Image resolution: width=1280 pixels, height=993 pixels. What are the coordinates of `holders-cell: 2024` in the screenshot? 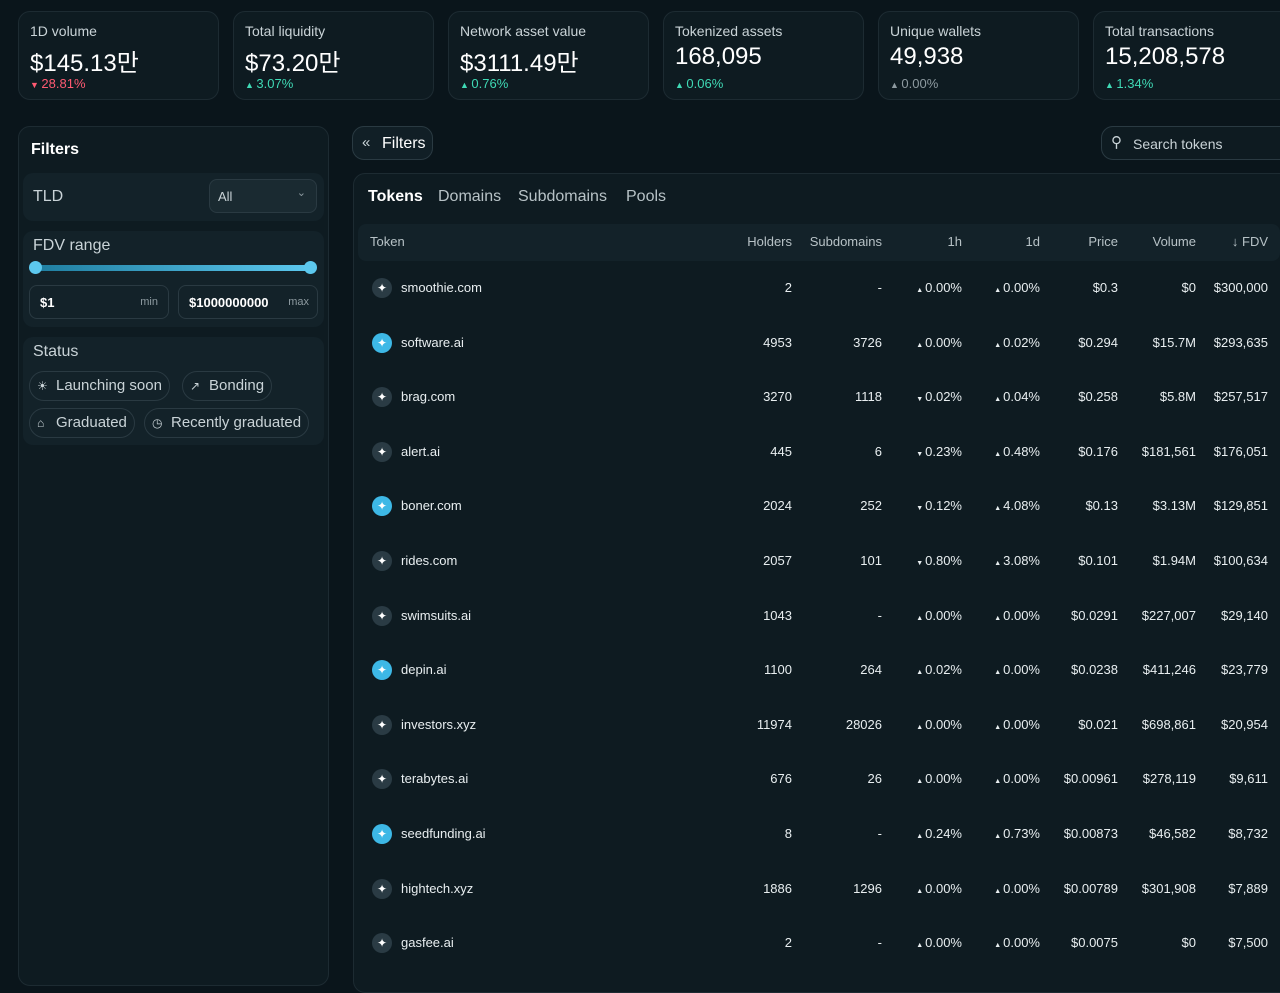 It's located at (777, 506).